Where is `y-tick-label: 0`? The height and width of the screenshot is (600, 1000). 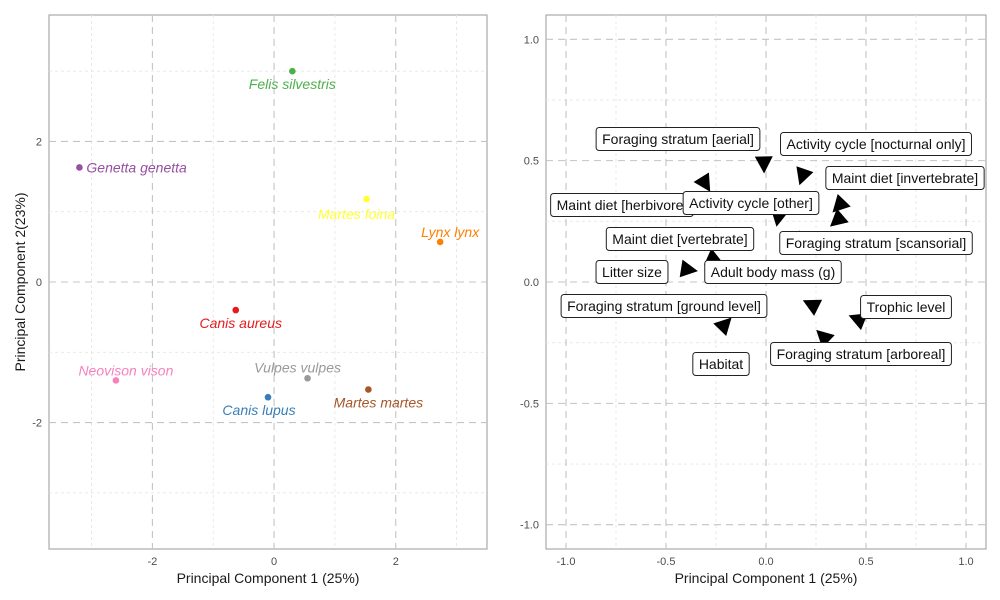
y-tick-label: 0 is located at coordinates (39, 283).